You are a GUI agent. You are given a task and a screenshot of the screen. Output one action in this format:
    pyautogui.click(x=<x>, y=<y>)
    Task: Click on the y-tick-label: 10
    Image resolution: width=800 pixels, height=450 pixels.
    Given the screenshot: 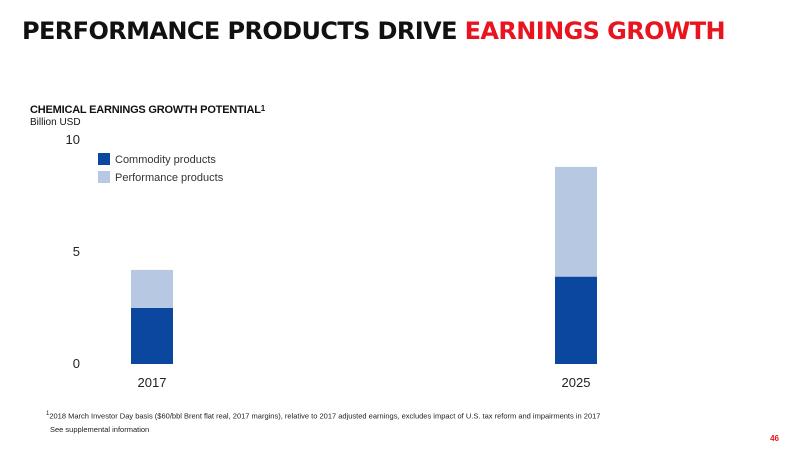 What is the action you would take?
    pyautogui.click(x=73, y=139)
    